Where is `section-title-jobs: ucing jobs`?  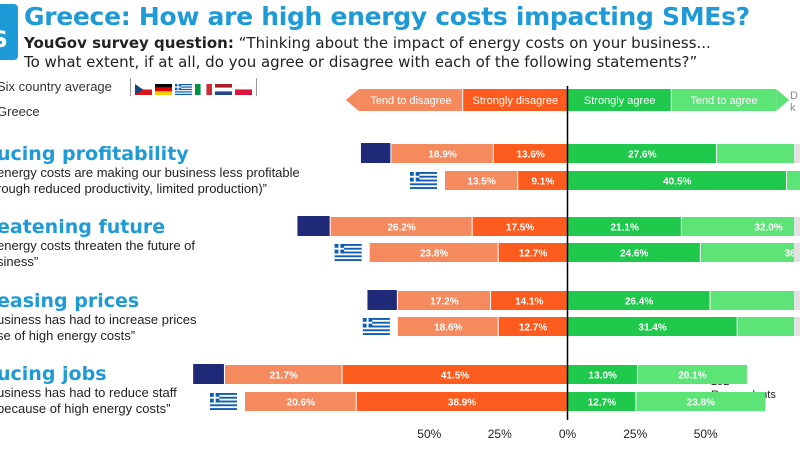 section-title-jobs: ucing jobs is located at coordinates (53, 374).